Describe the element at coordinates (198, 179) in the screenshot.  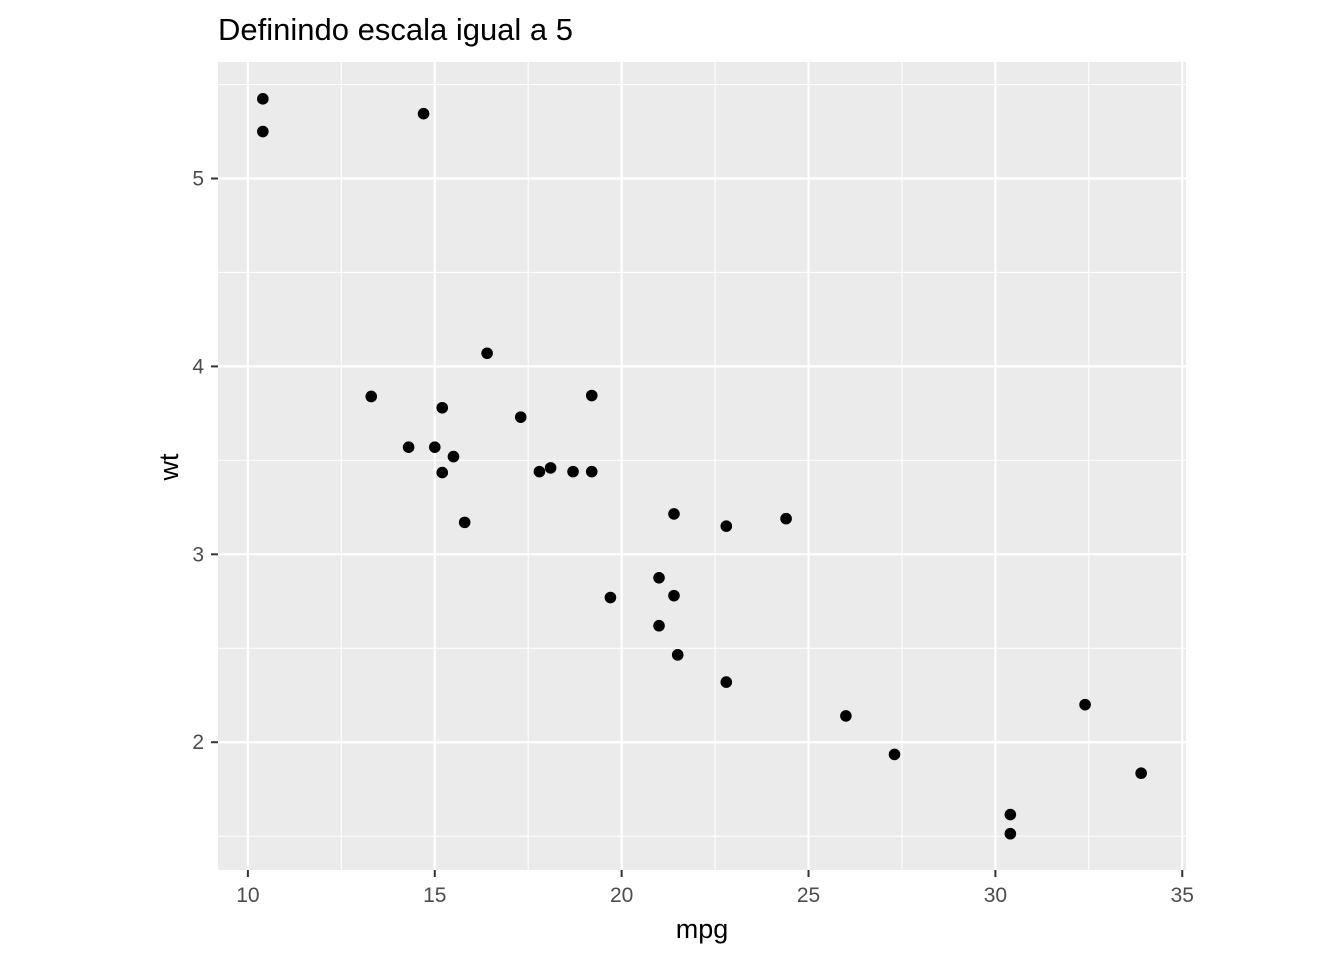
I see `y-tick-label: 5` at that location.